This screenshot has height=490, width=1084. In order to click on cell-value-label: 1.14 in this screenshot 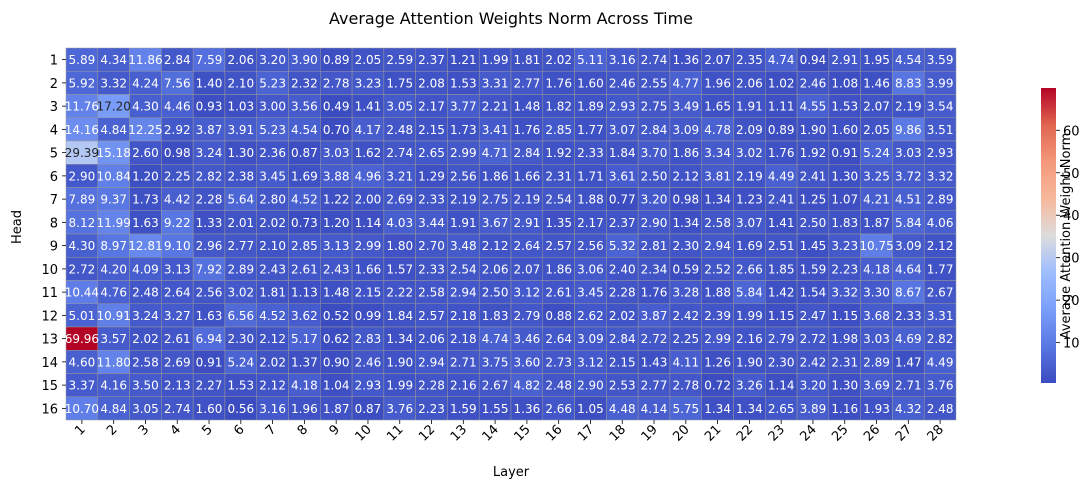, I will do `click(781, 386)`.